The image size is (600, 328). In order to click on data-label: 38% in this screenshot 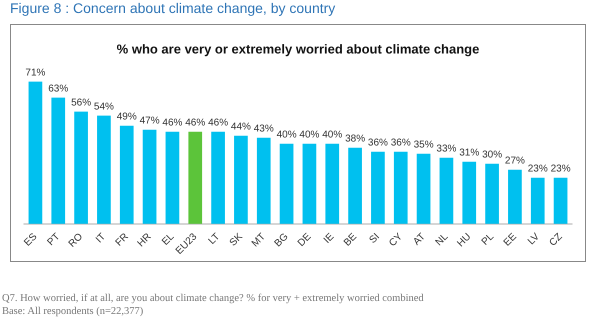, I will do `click(355, 138)`.